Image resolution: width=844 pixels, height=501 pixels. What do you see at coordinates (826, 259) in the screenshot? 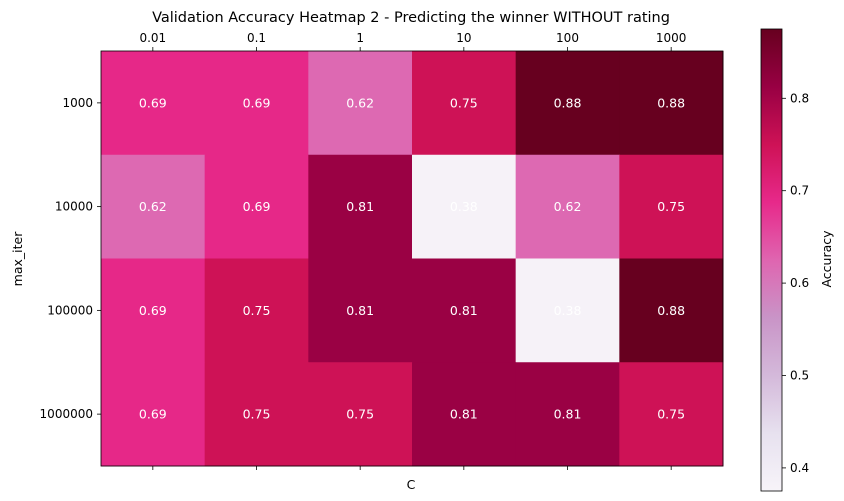
I see `colorbar-label: Accuracy` at bounding box center [826, 259].